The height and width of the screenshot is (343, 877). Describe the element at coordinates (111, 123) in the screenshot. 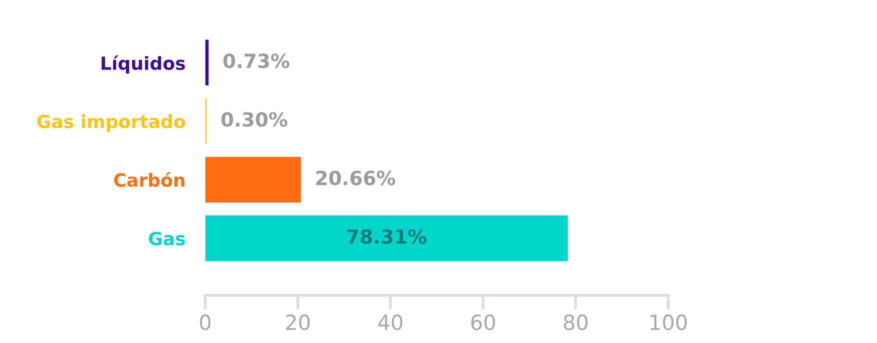

I see `y-tick-label: Gas importado` at that location.